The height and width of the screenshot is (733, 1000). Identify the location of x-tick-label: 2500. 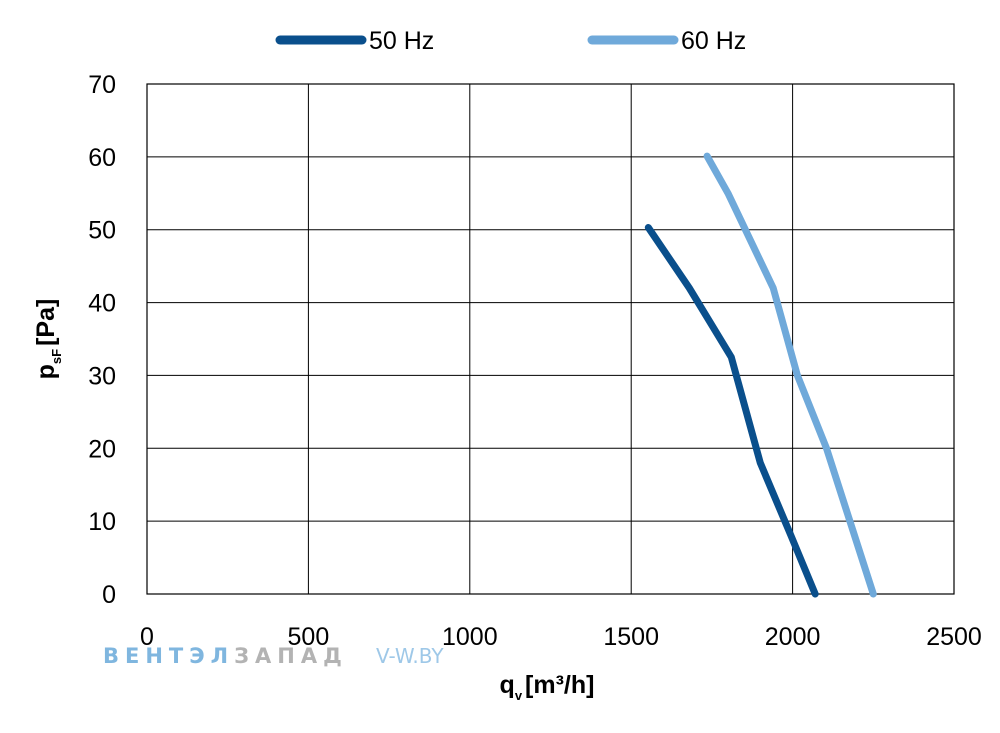
(954, 637).